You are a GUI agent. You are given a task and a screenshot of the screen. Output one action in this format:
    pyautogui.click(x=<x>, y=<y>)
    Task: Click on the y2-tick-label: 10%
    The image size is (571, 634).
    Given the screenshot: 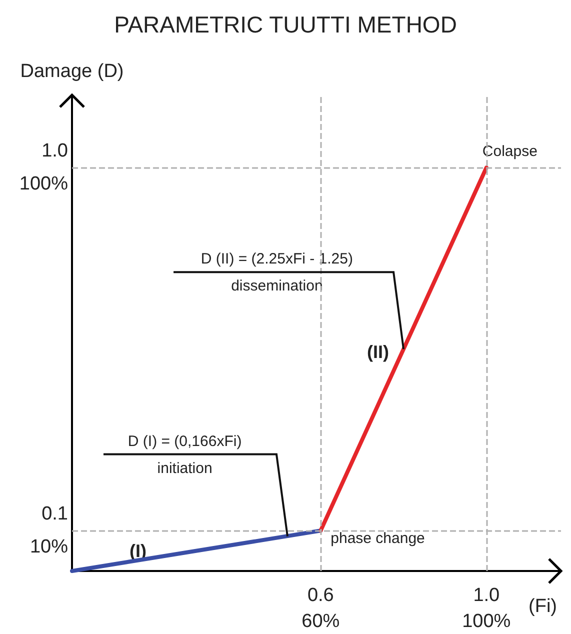 What is the action you would take?
    pyautogui.click(x=49, y=547)
    